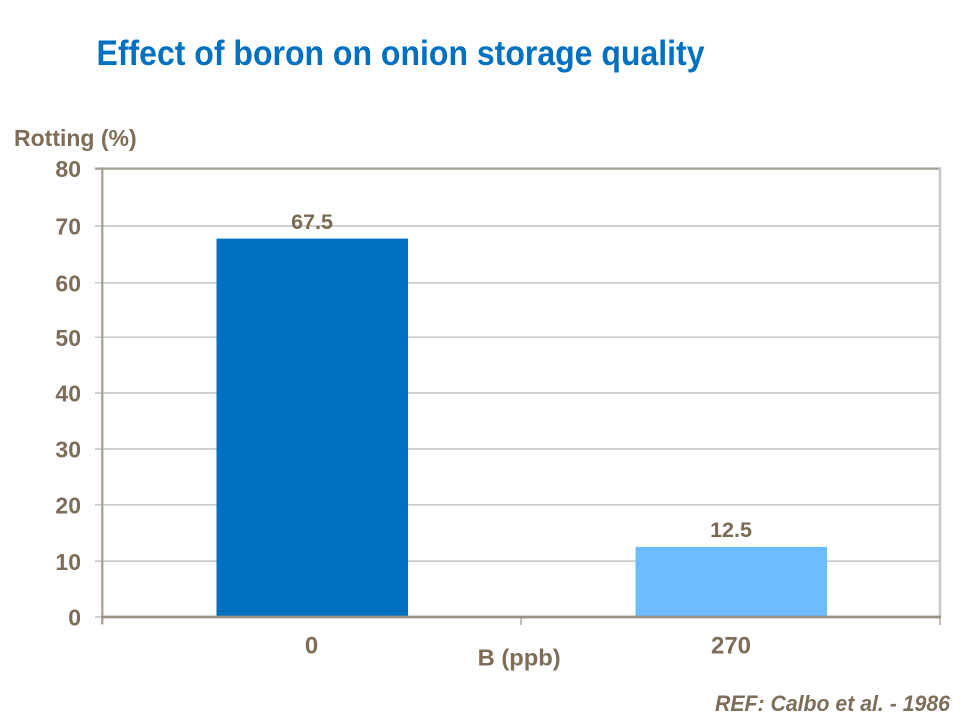  What do you see at coordinates (731, 530) in the screenshot?
I see `svg-text: 12.5` at bounding box center [731, 530].